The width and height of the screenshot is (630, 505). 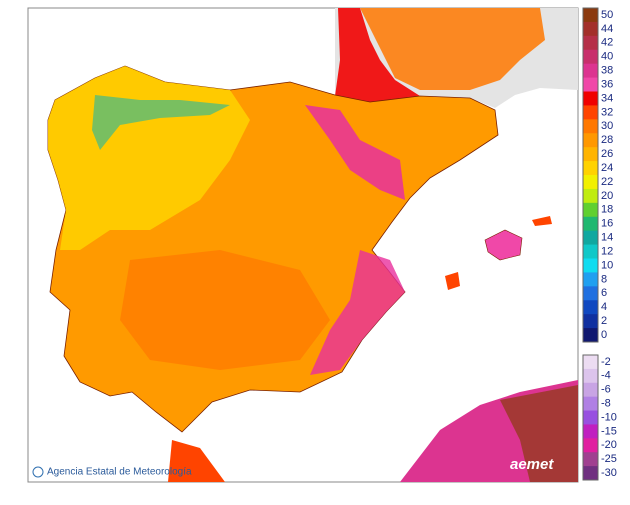 What do you see at coordinates (604, 307) in the screenshot?
I see `legend-label: 4` at bounding box center [604, 307].